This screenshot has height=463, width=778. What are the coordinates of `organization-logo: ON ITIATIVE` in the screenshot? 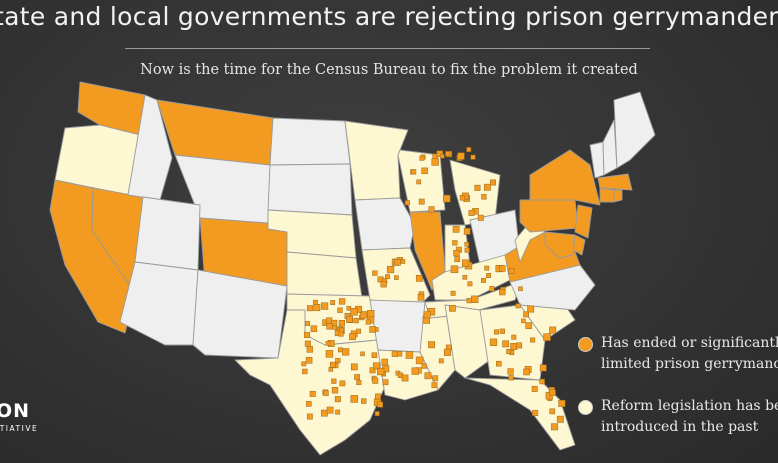 It's located at (19, 416).